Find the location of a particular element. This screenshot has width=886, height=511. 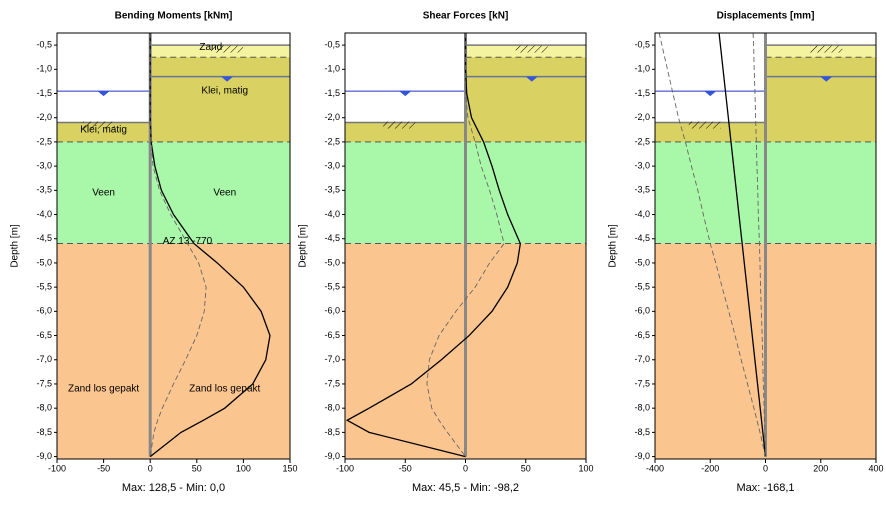

chart-title: Bending Moments [kNm] is located at coordinates (174, 16).